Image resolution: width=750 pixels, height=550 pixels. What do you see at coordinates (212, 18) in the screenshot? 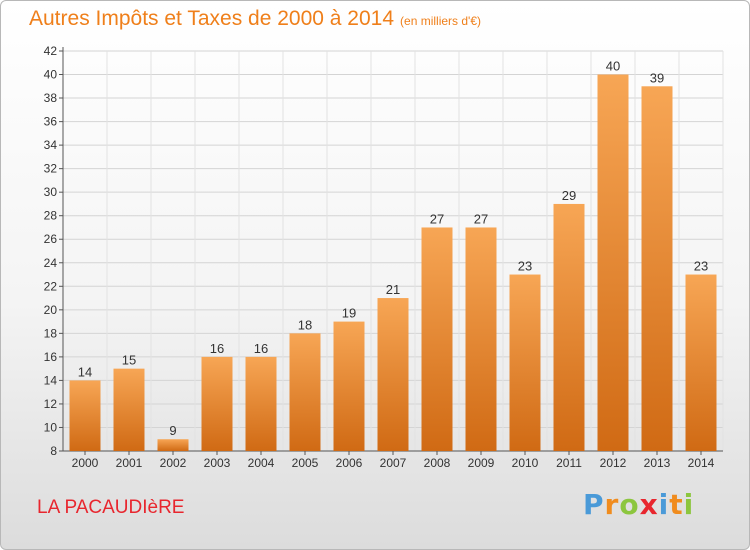
I see `chart-title-text: Autres Impôts et Taxes de 2000 à 2014` at bounding box center [212, 18].